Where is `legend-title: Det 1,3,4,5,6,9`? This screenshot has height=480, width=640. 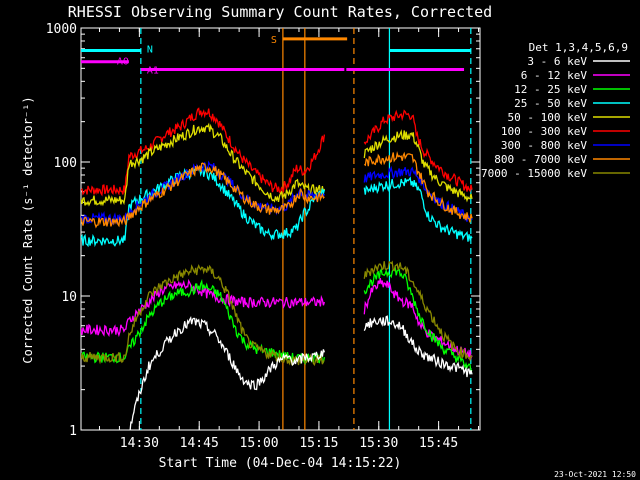
legend-title: Det 1,3,4,5,6,9 is located at coordinates (578, 47).